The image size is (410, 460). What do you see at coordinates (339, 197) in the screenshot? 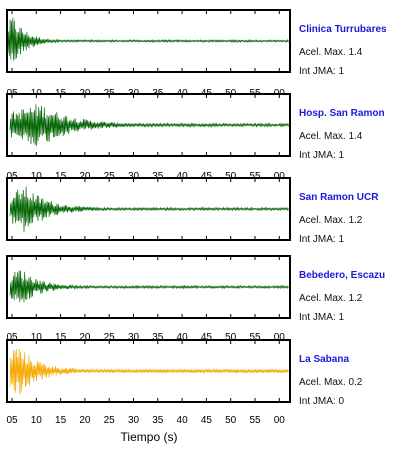
I see `station-name: San Ramon UCR` at bounding box center [339, 197].